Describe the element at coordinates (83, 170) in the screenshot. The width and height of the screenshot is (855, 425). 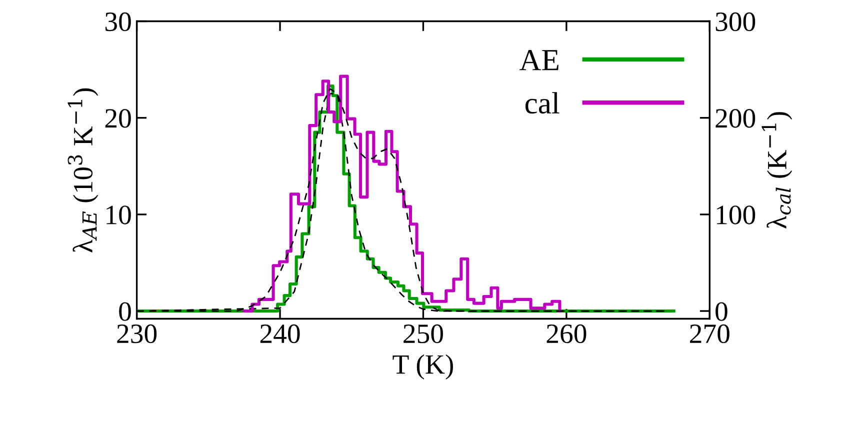
I see `y-axis-title: λ$_{AE}$ (10$^{3}$ K$^{−1}$)` at that location.